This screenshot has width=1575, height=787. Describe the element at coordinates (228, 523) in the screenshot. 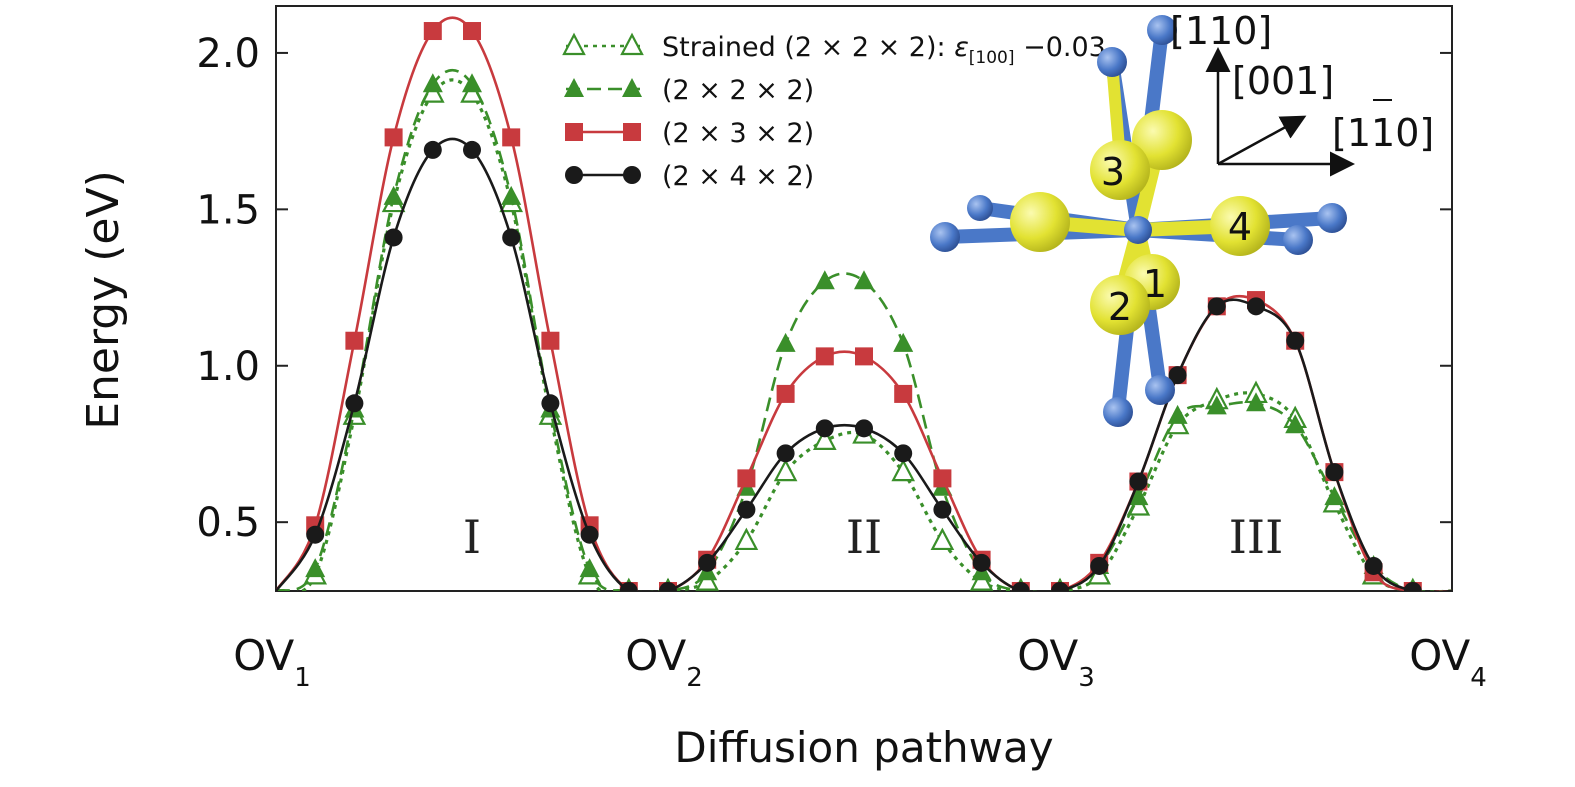

I see `y-tick-label: 0.5` at that location.